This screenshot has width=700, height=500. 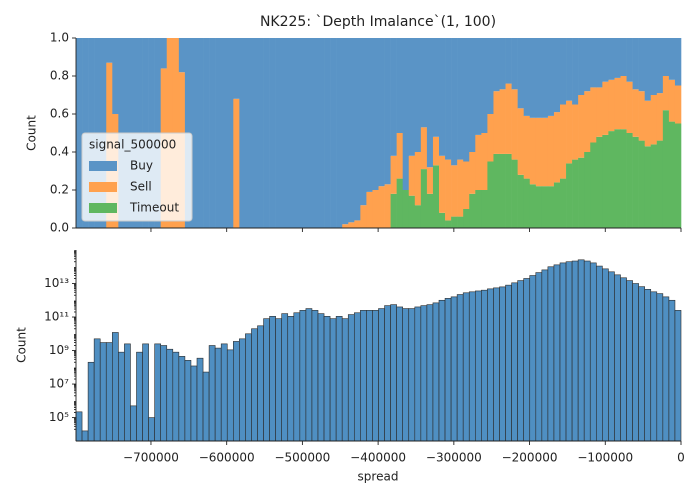 What do you see at coordinates (59, 350) in the screenshot?
I see `y-tick-label: 10⁹` at bounding box center [59, 350].